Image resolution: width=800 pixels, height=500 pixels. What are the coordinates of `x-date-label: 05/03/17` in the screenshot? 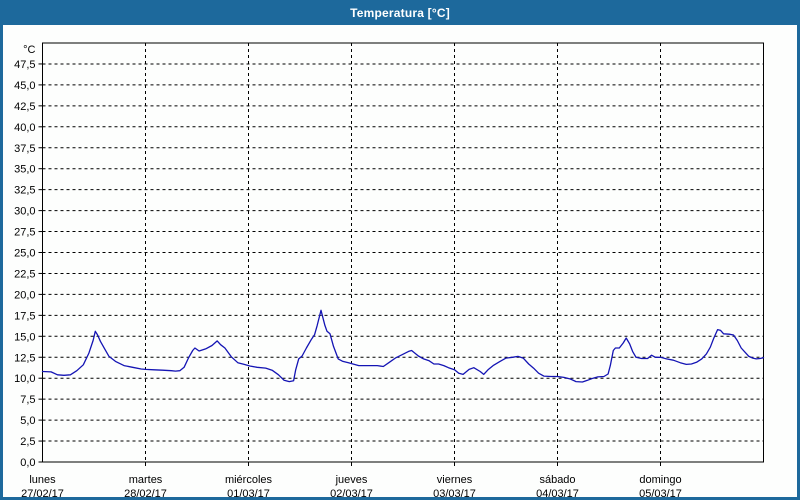 It's located at (660, 492).